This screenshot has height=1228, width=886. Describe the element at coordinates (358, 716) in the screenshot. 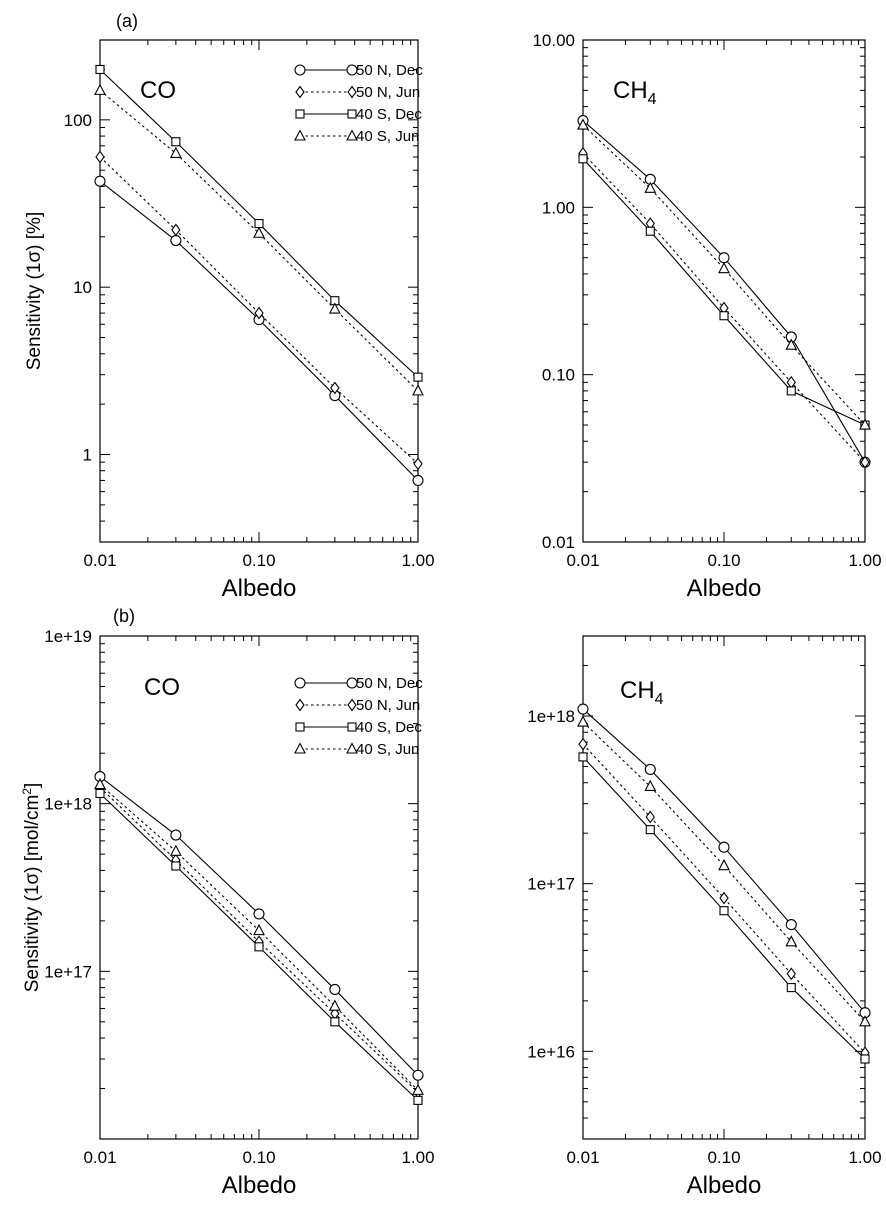

I see `legend: 50 N, Dec 50 N, Jun 40 S, Dec 40 S, Jun` at that location.